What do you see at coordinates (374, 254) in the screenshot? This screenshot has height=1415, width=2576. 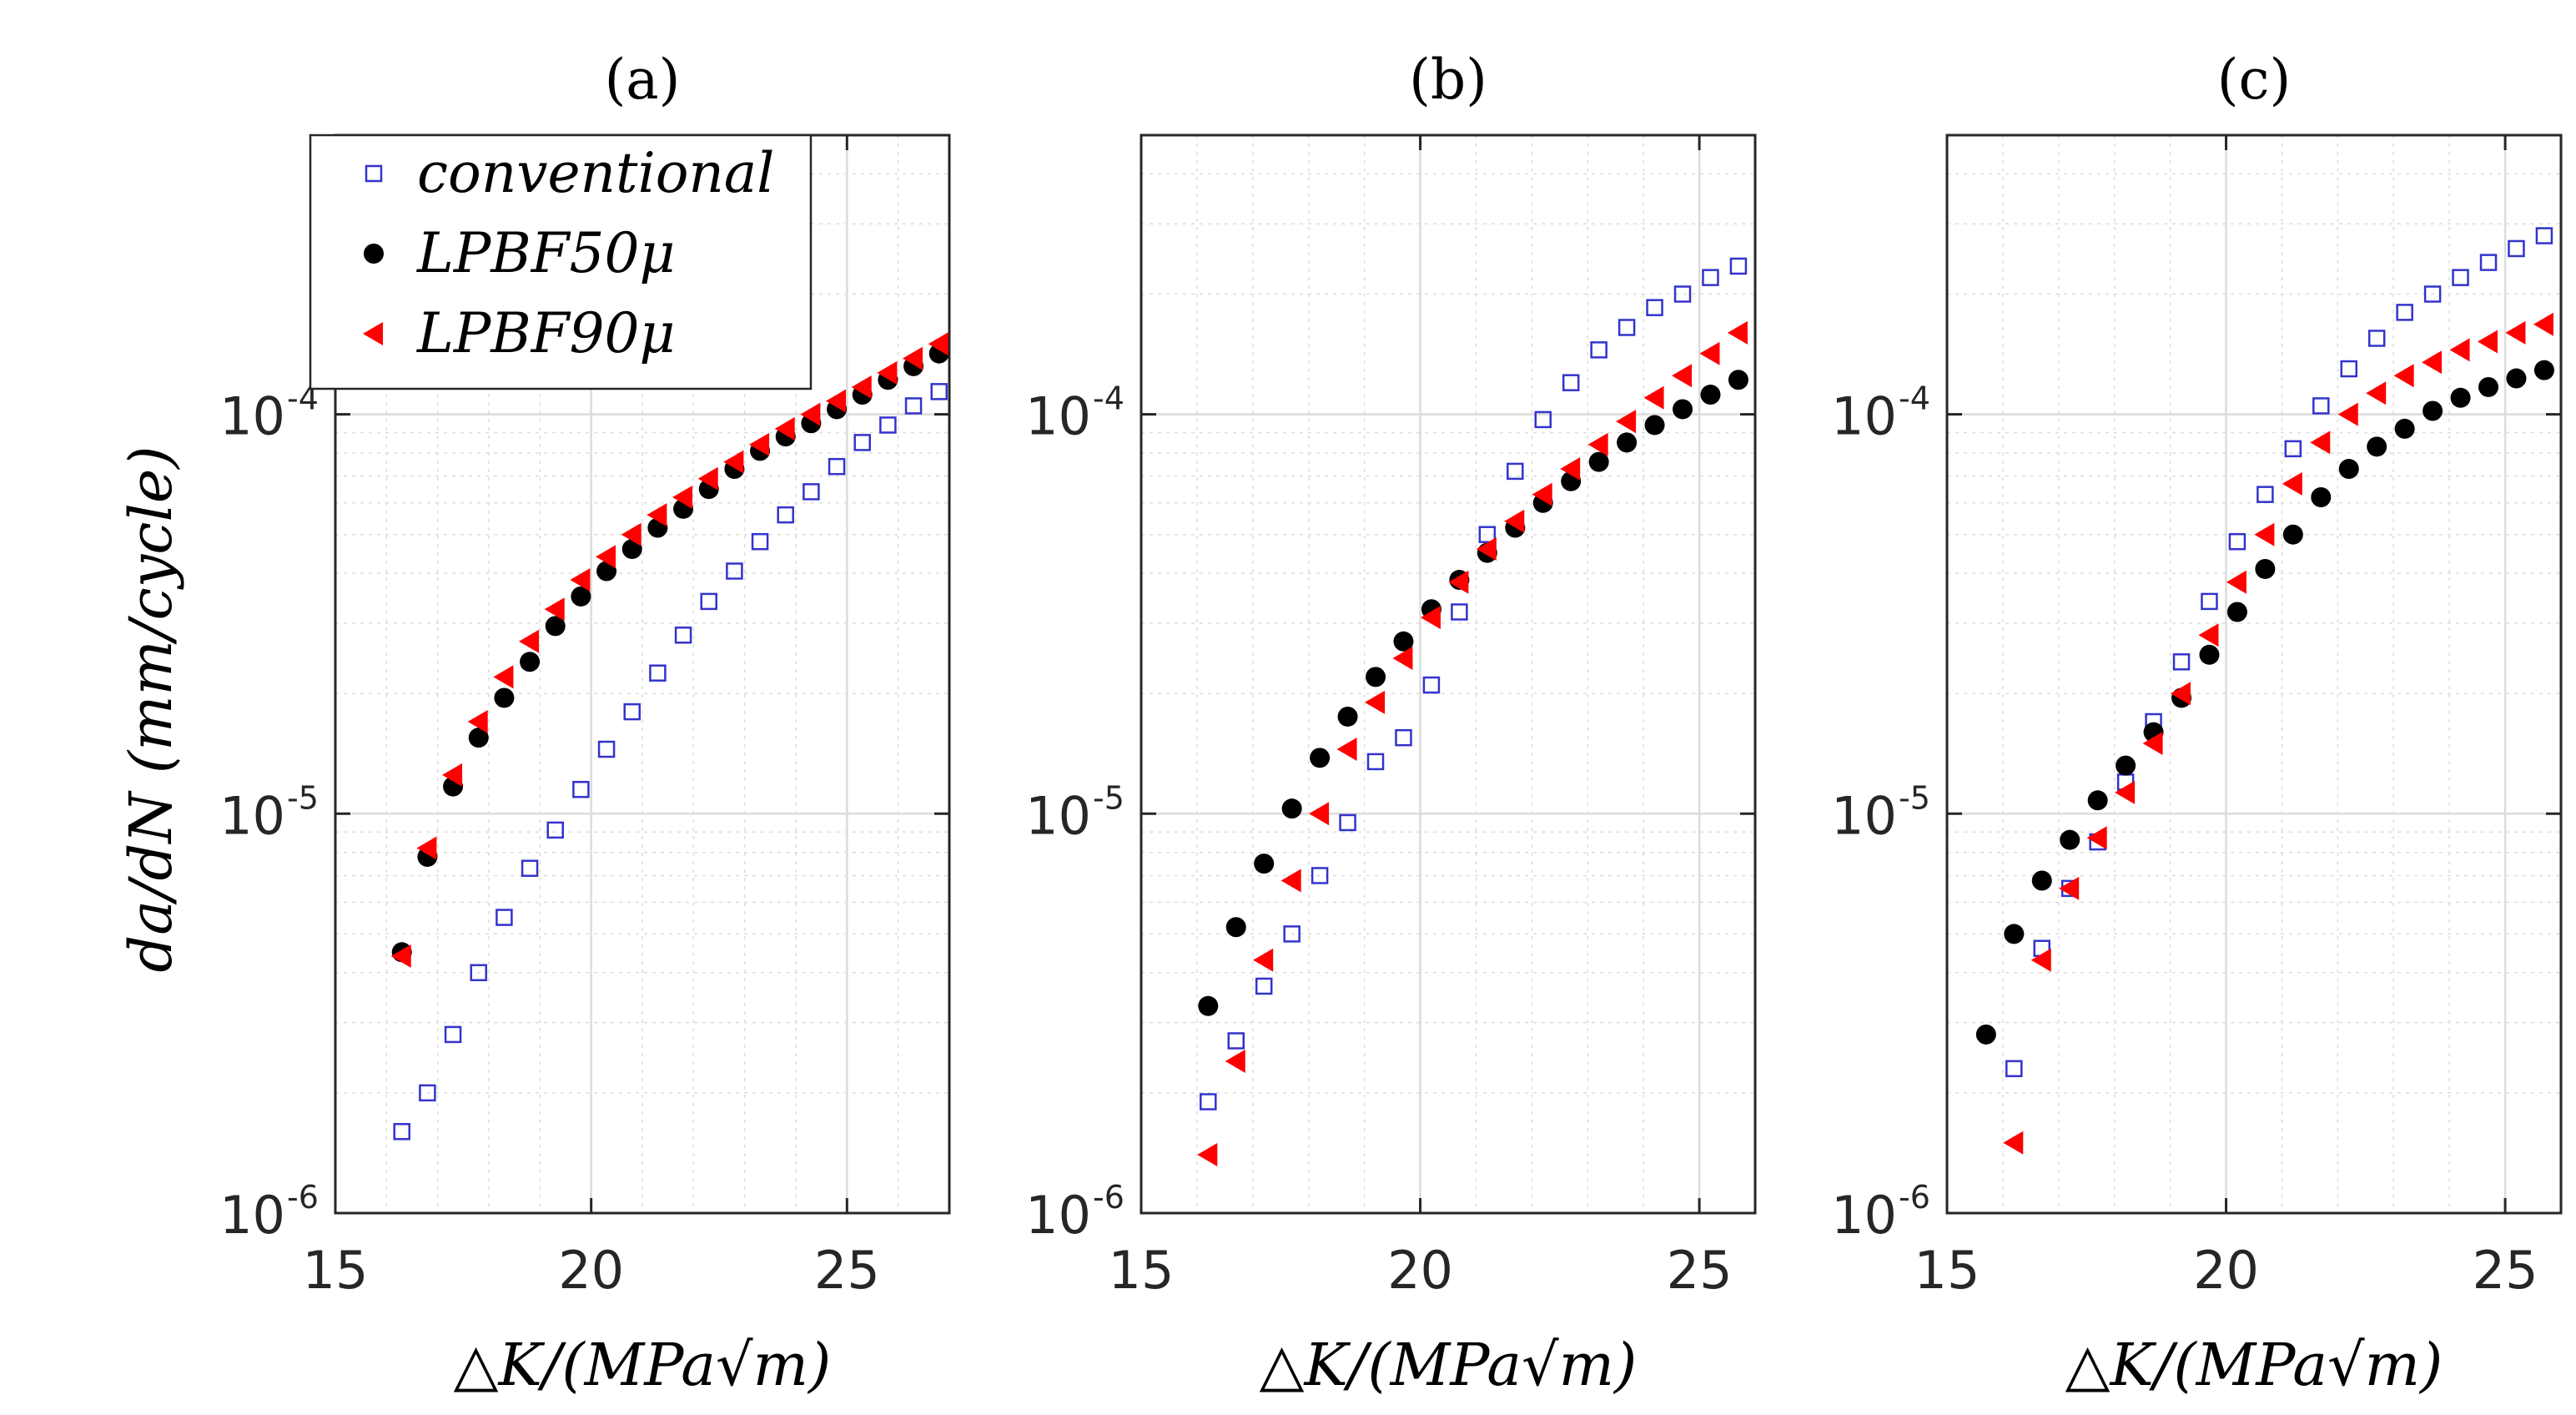 I see `legend-marker-lpbf50` at bounding box center [374, 254].